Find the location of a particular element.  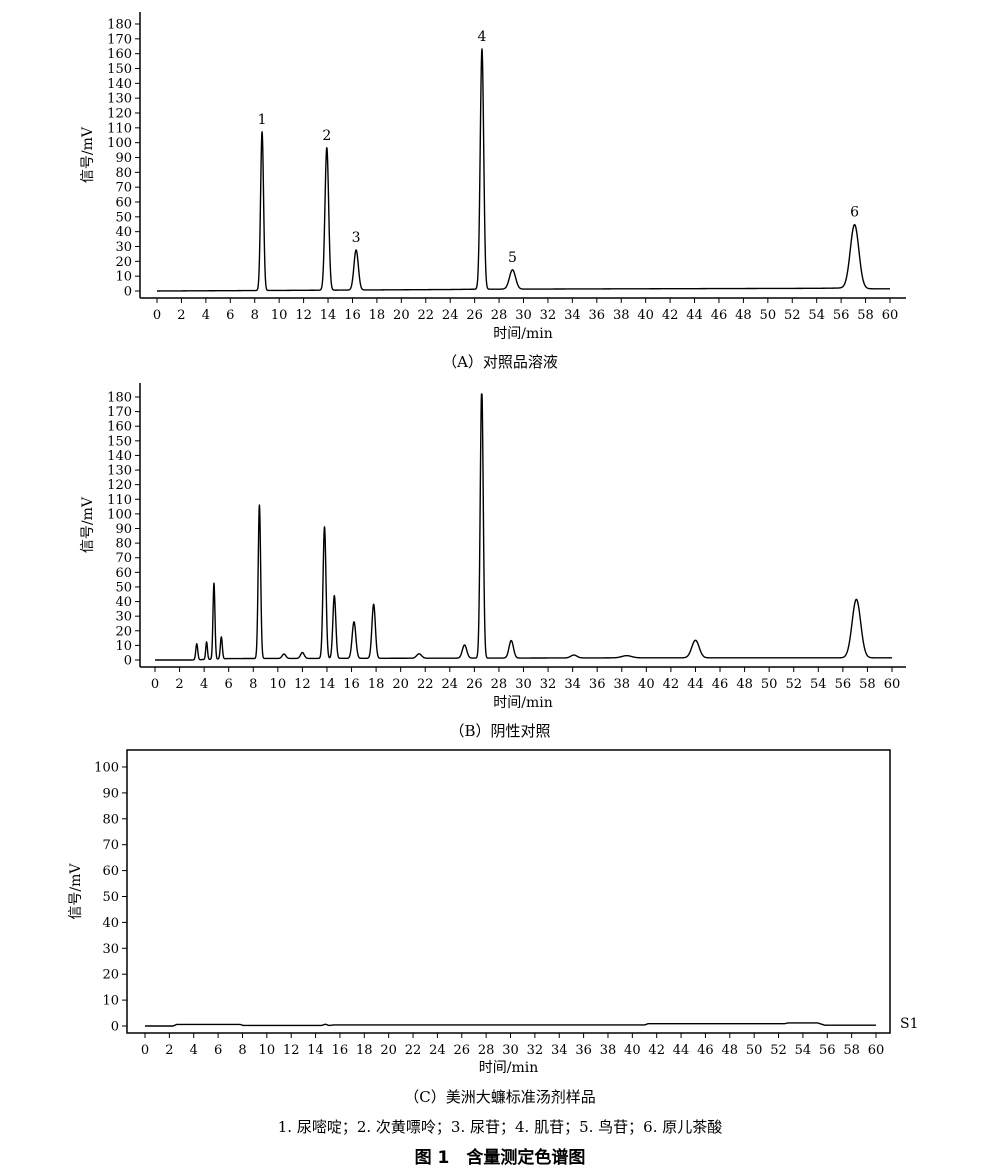

y-tick-label: 110 is located at coordinates (119, 500).